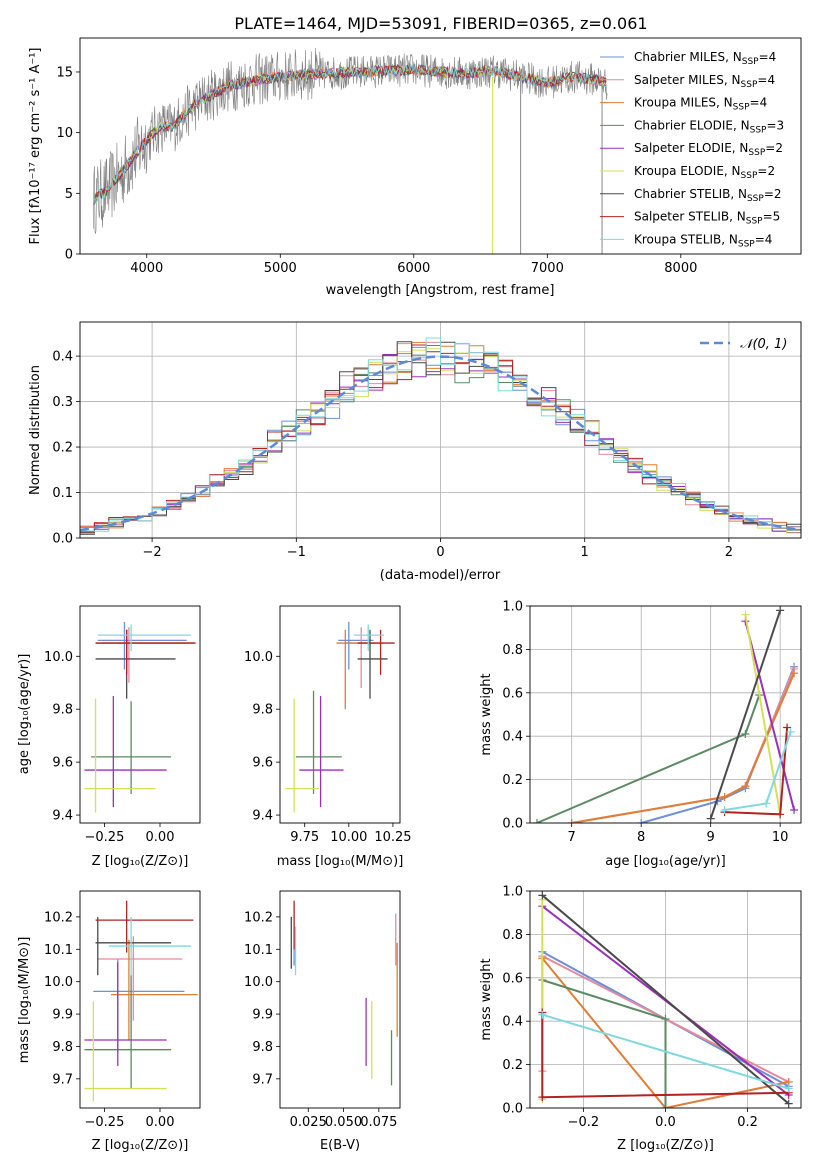 Image resolution: width=819 pixels, height=1170 pixels. What do you see at coordinates (340, 1145) in the screenshot?
I see `x-axis-label: E(B-V)` at bounding box center [340, 1145].